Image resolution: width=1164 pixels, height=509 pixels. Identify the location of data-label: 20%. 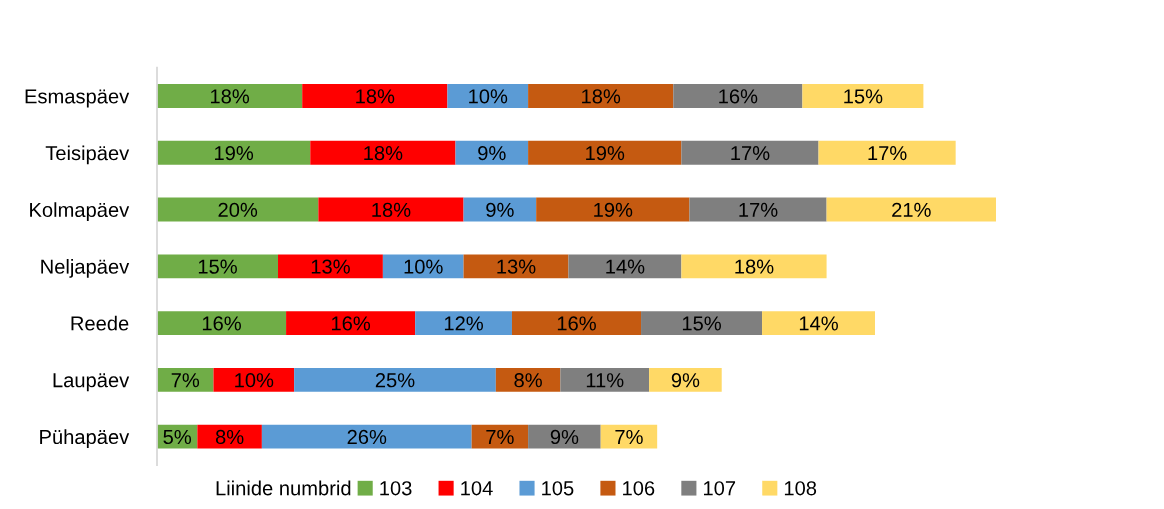
(238, 210).